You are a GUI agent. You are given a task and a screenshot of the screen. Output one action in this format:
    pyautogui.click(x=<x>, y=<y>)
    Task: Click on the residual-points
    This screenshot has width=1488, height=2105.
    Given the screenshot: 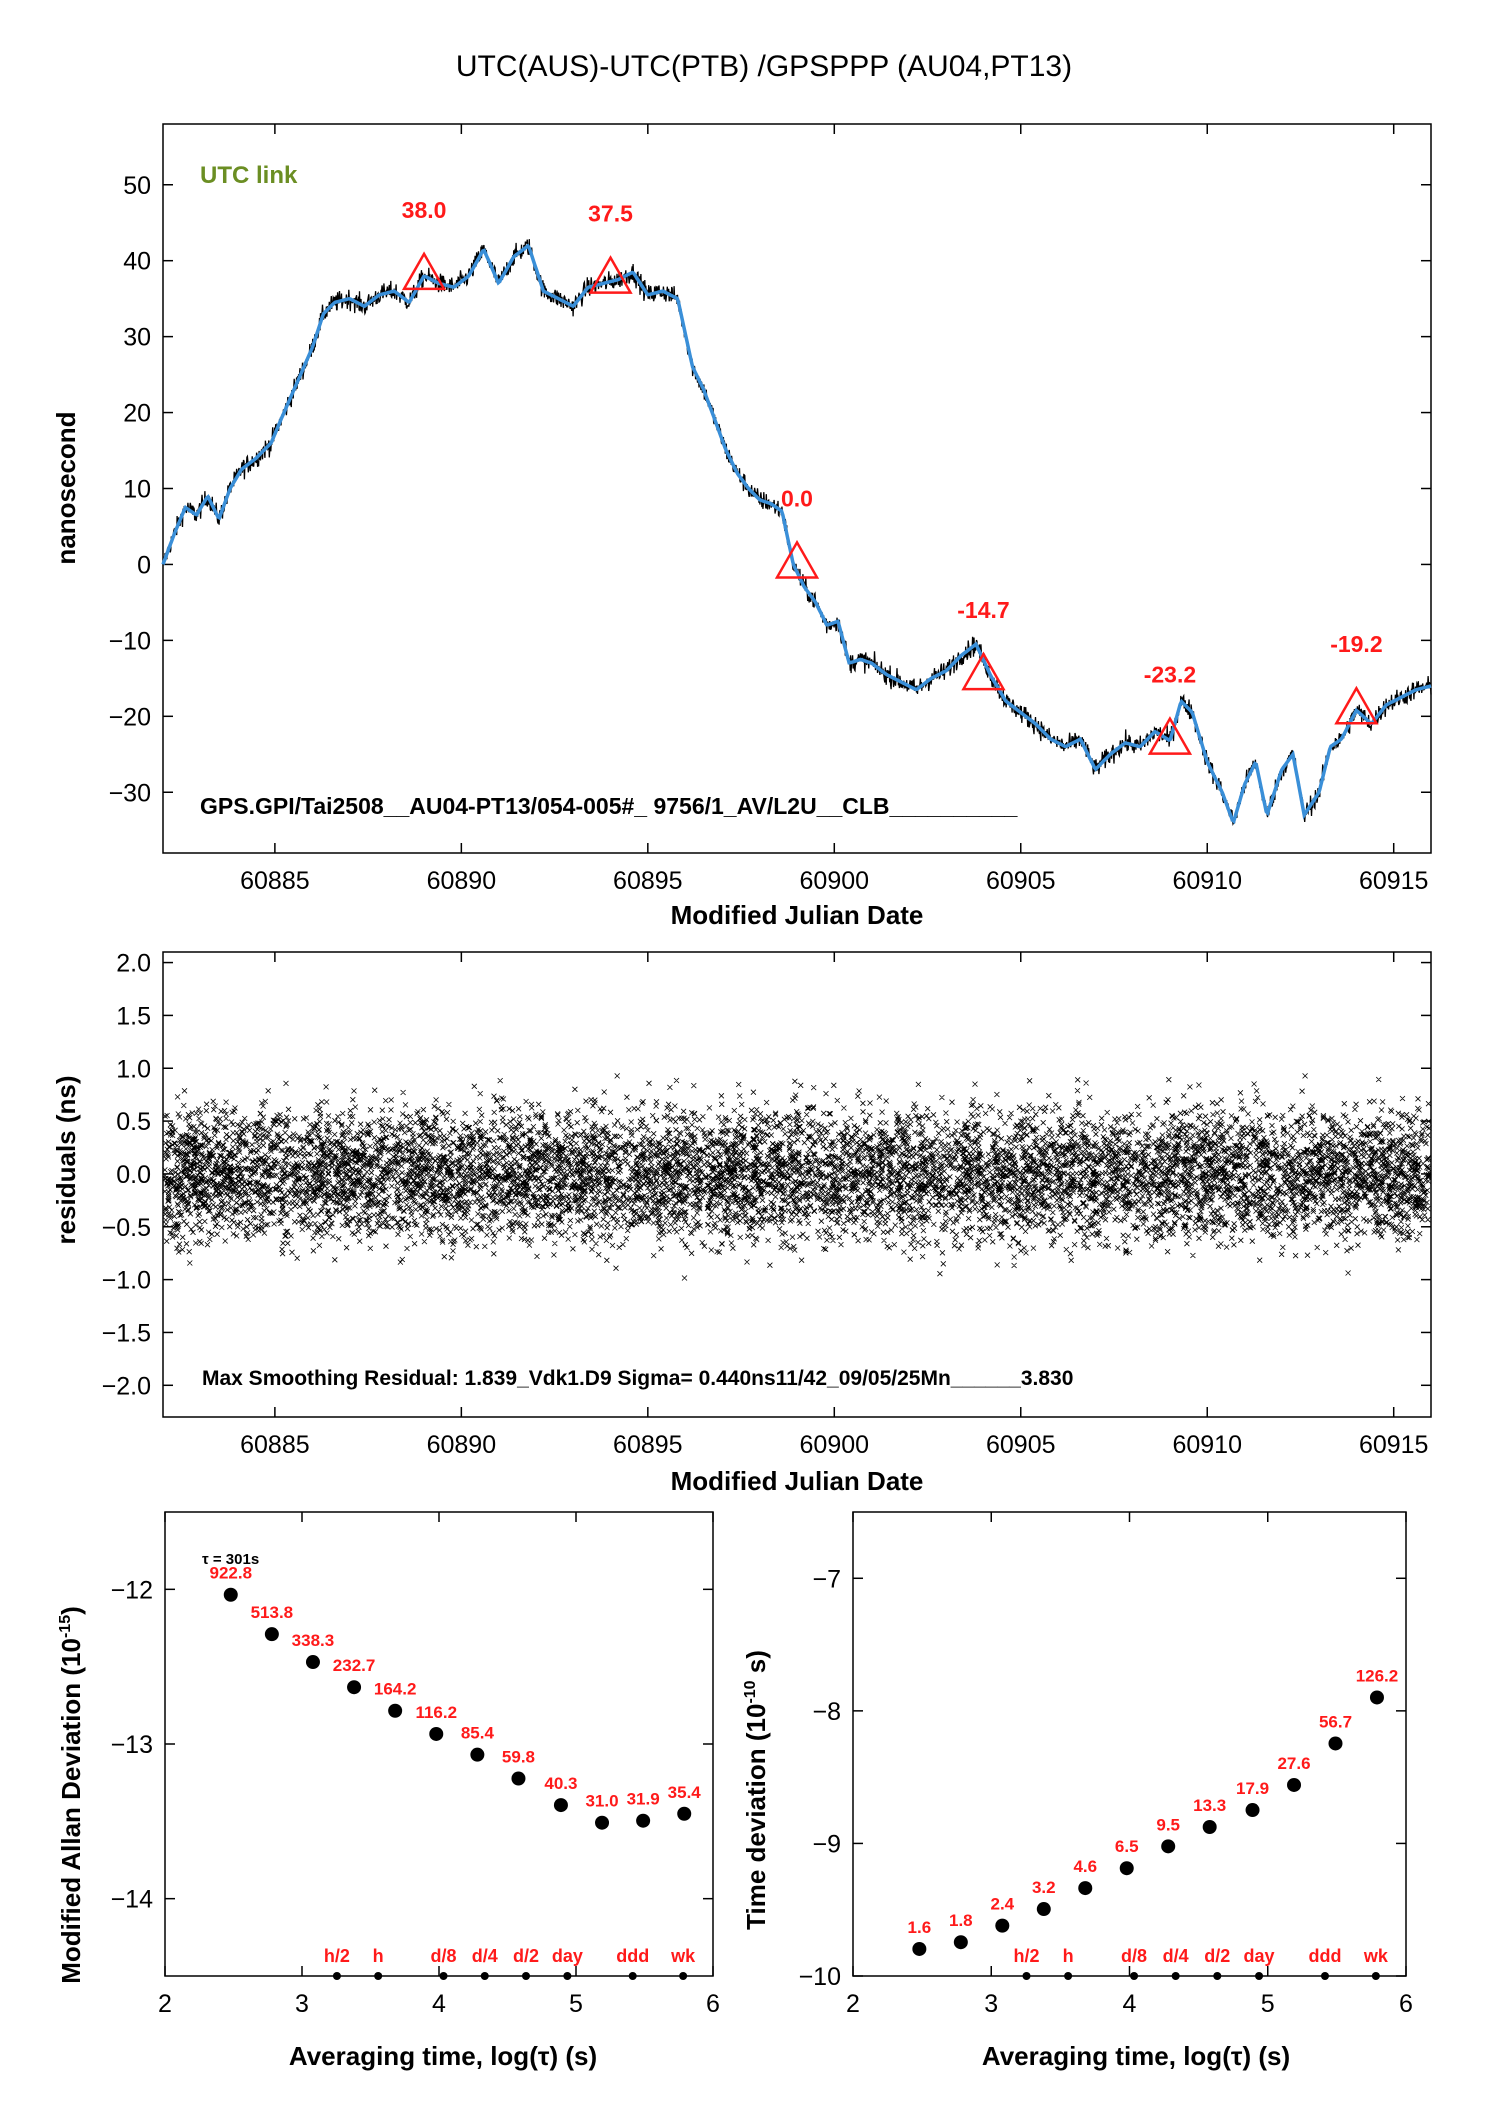 What is the action you would take?
    pyautogui.click(x=797, y=1177)
    